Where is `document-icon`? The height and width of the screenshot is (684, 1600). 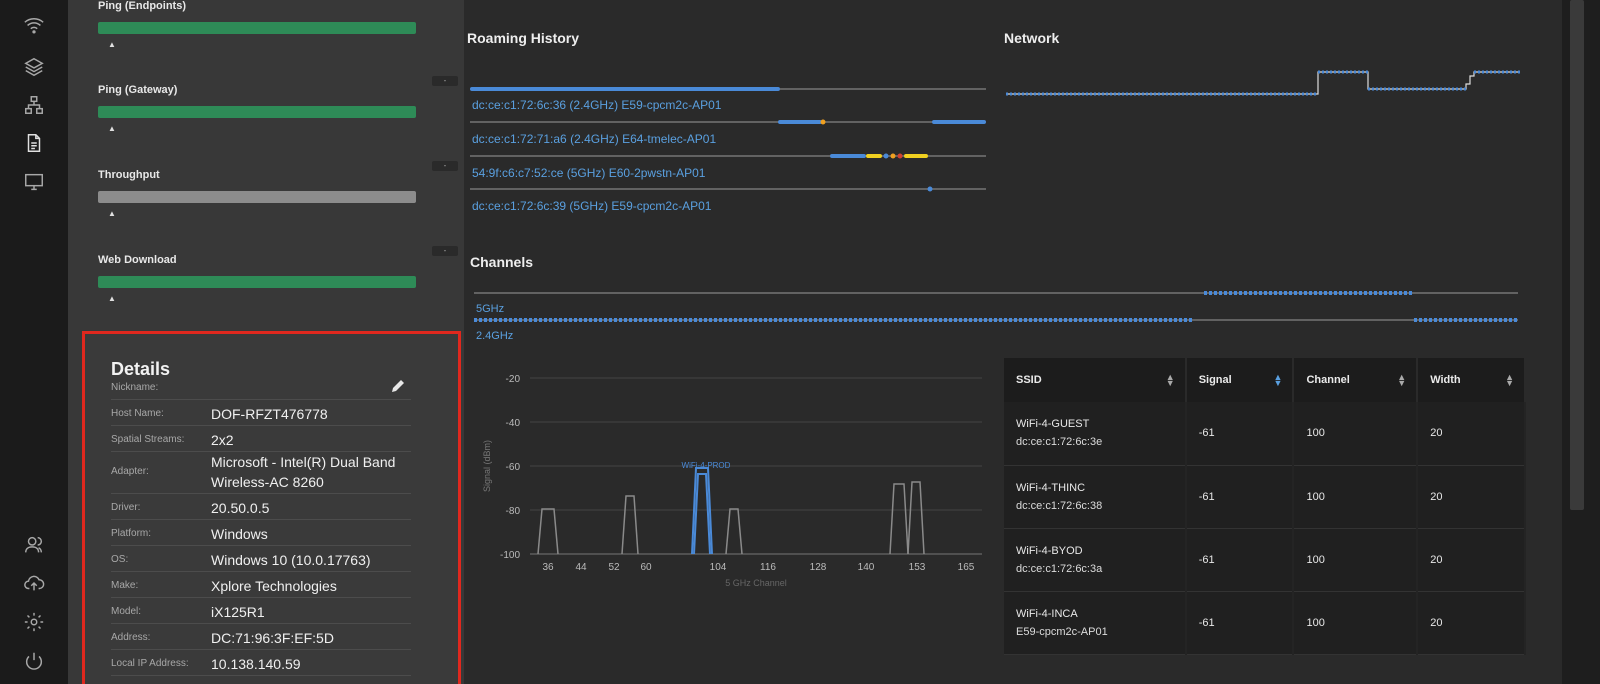
document-icon is located at coordinates (34, 143).